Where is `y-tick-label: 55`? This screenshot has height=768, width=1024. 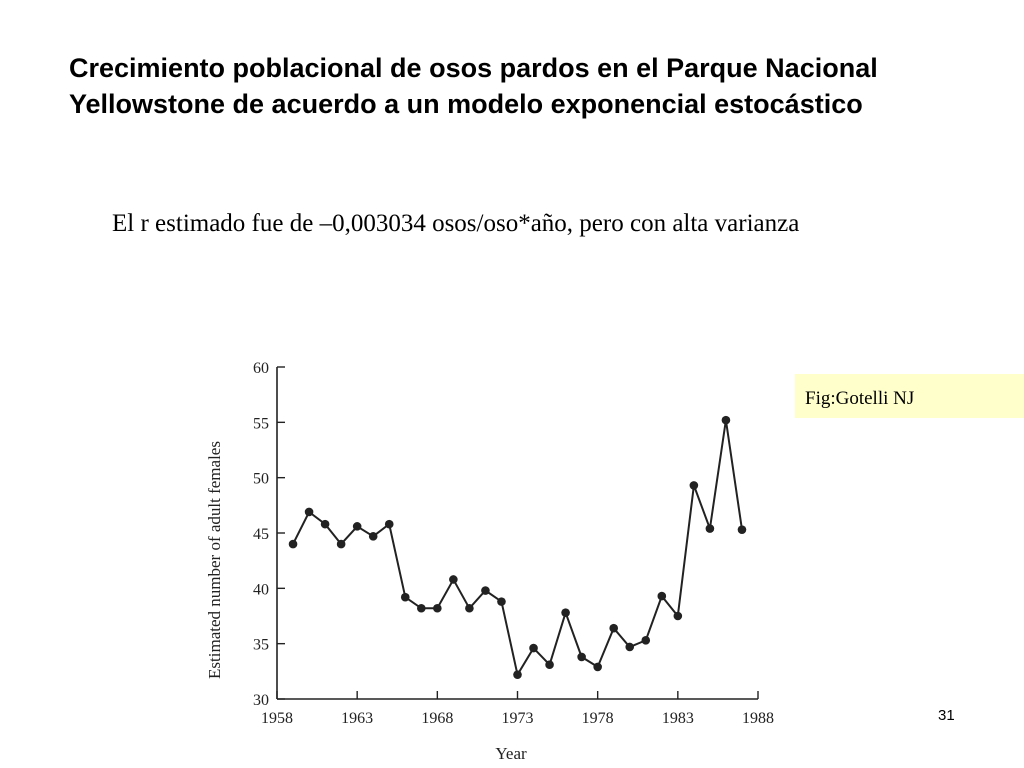 y-tick-label: 55 is located at coordinates (261, 423).